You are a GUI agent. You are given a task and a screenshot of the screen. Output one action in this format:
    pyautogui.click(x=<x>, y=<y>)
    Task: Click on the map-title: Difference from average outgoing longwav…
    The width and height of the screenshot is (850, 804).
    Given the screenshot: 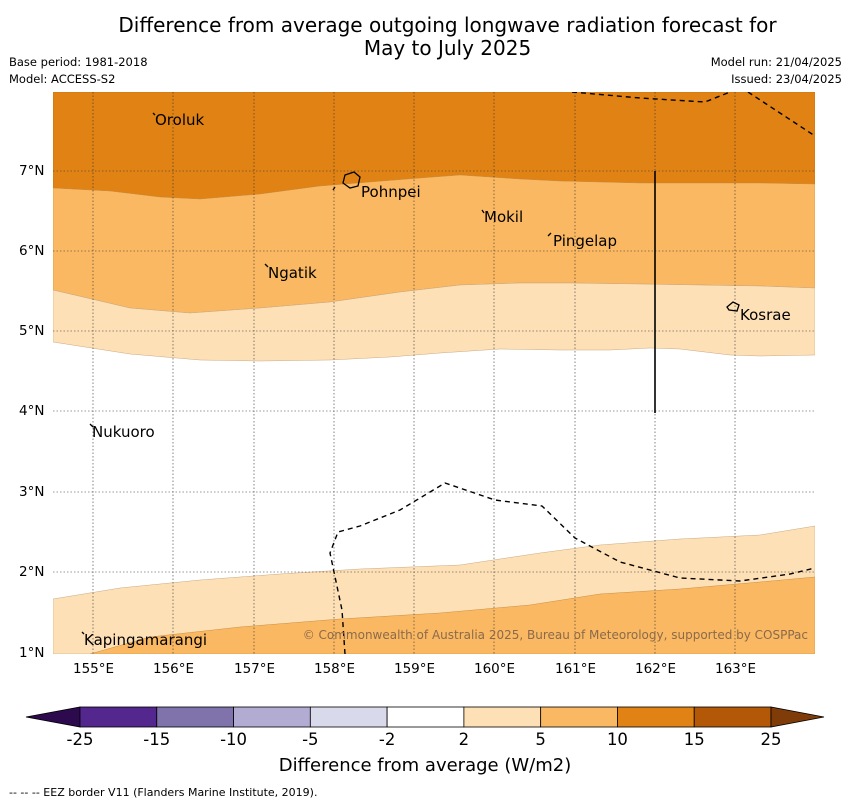 What is the action you would take?
    pyautogui.click(x=447, y=37)
    